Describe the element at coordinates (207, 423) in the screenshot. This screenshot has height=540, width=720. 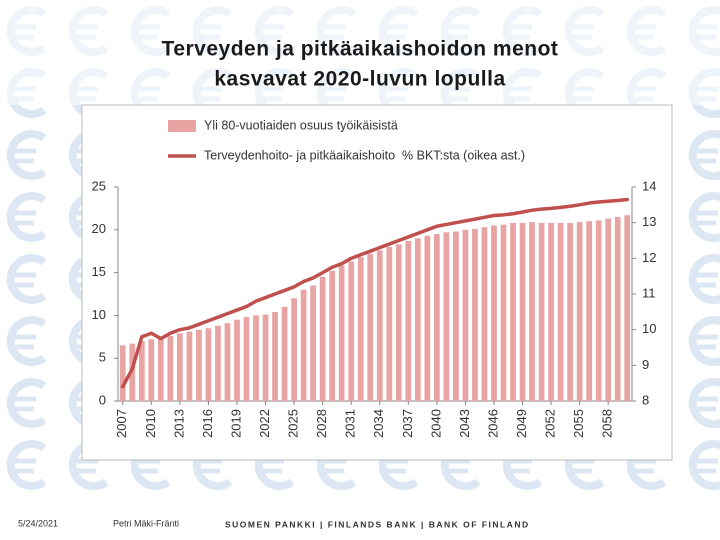
I see `x-tick-label: 2016` at that location.